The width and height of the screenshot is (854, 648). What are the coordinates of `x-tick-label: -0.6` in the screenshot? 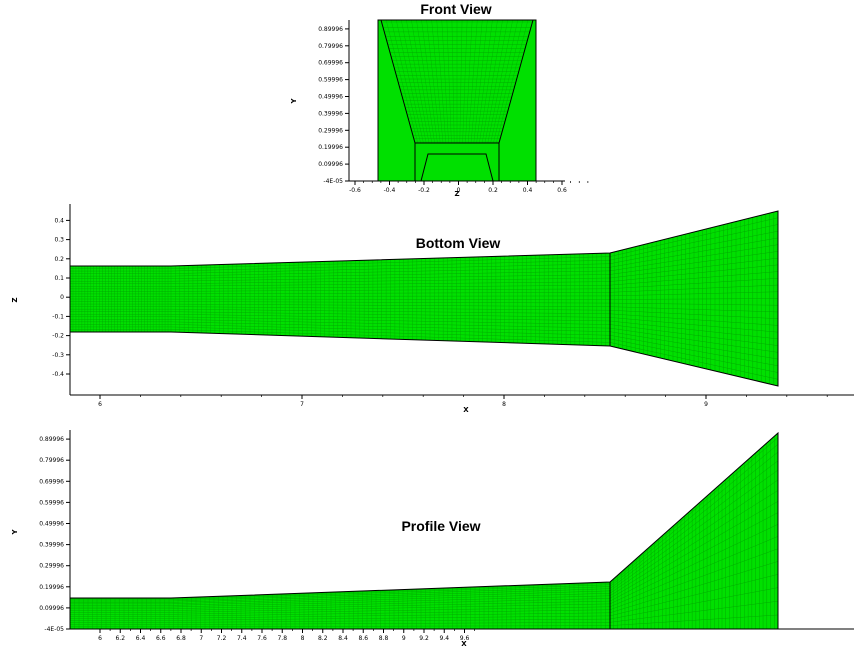 It's located at (355, 190).